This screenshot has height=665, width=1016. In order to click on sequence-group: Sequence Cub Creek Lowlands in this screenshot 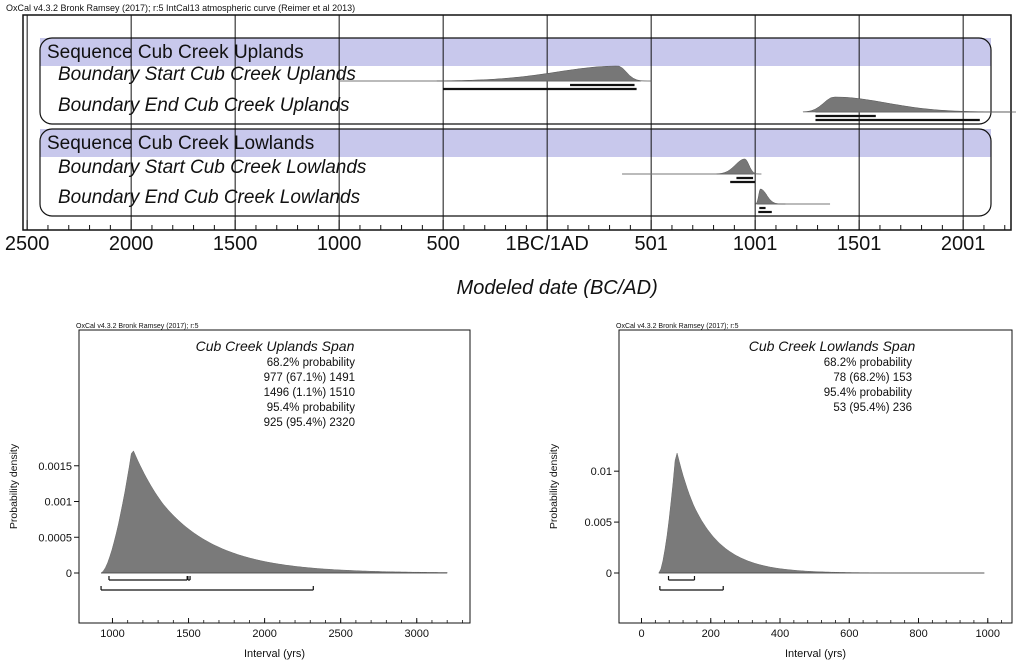, I will do `click(515, 172)`.